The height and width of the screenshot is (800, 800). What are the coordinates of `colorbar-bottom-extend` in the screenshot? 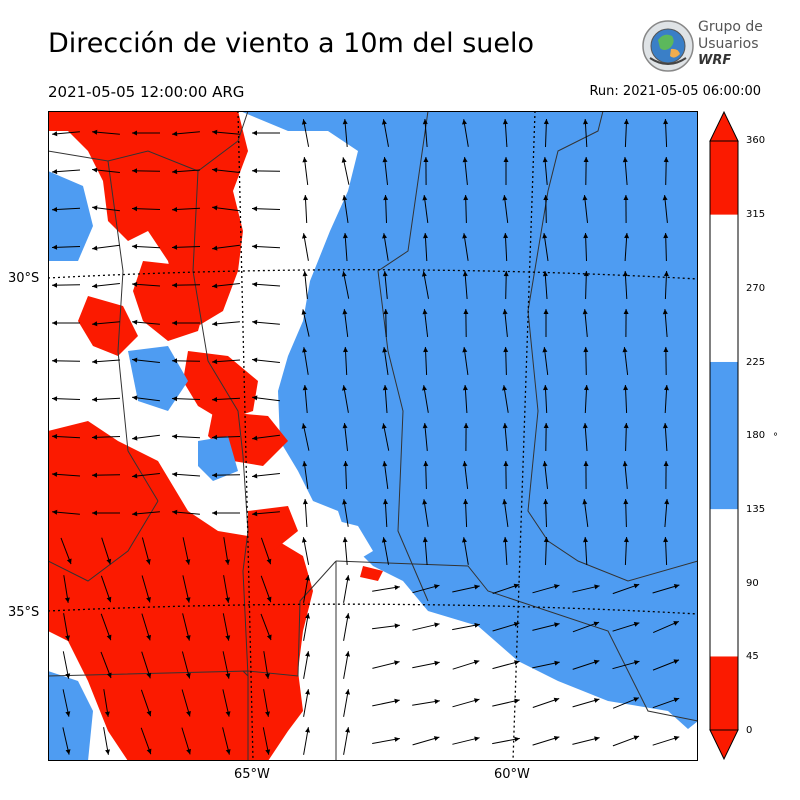 It's located at (724, 745).